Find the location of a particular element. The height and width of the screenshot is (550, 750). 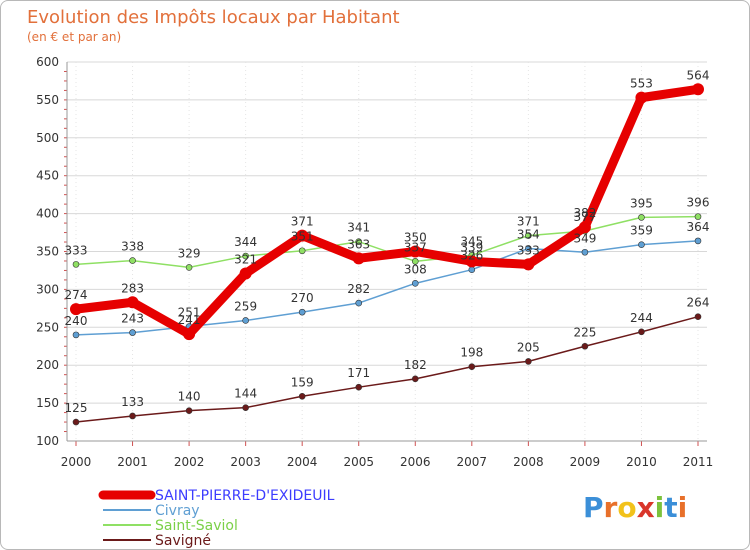

x-tick-label: 2011 is located at coordinates (698, 462).